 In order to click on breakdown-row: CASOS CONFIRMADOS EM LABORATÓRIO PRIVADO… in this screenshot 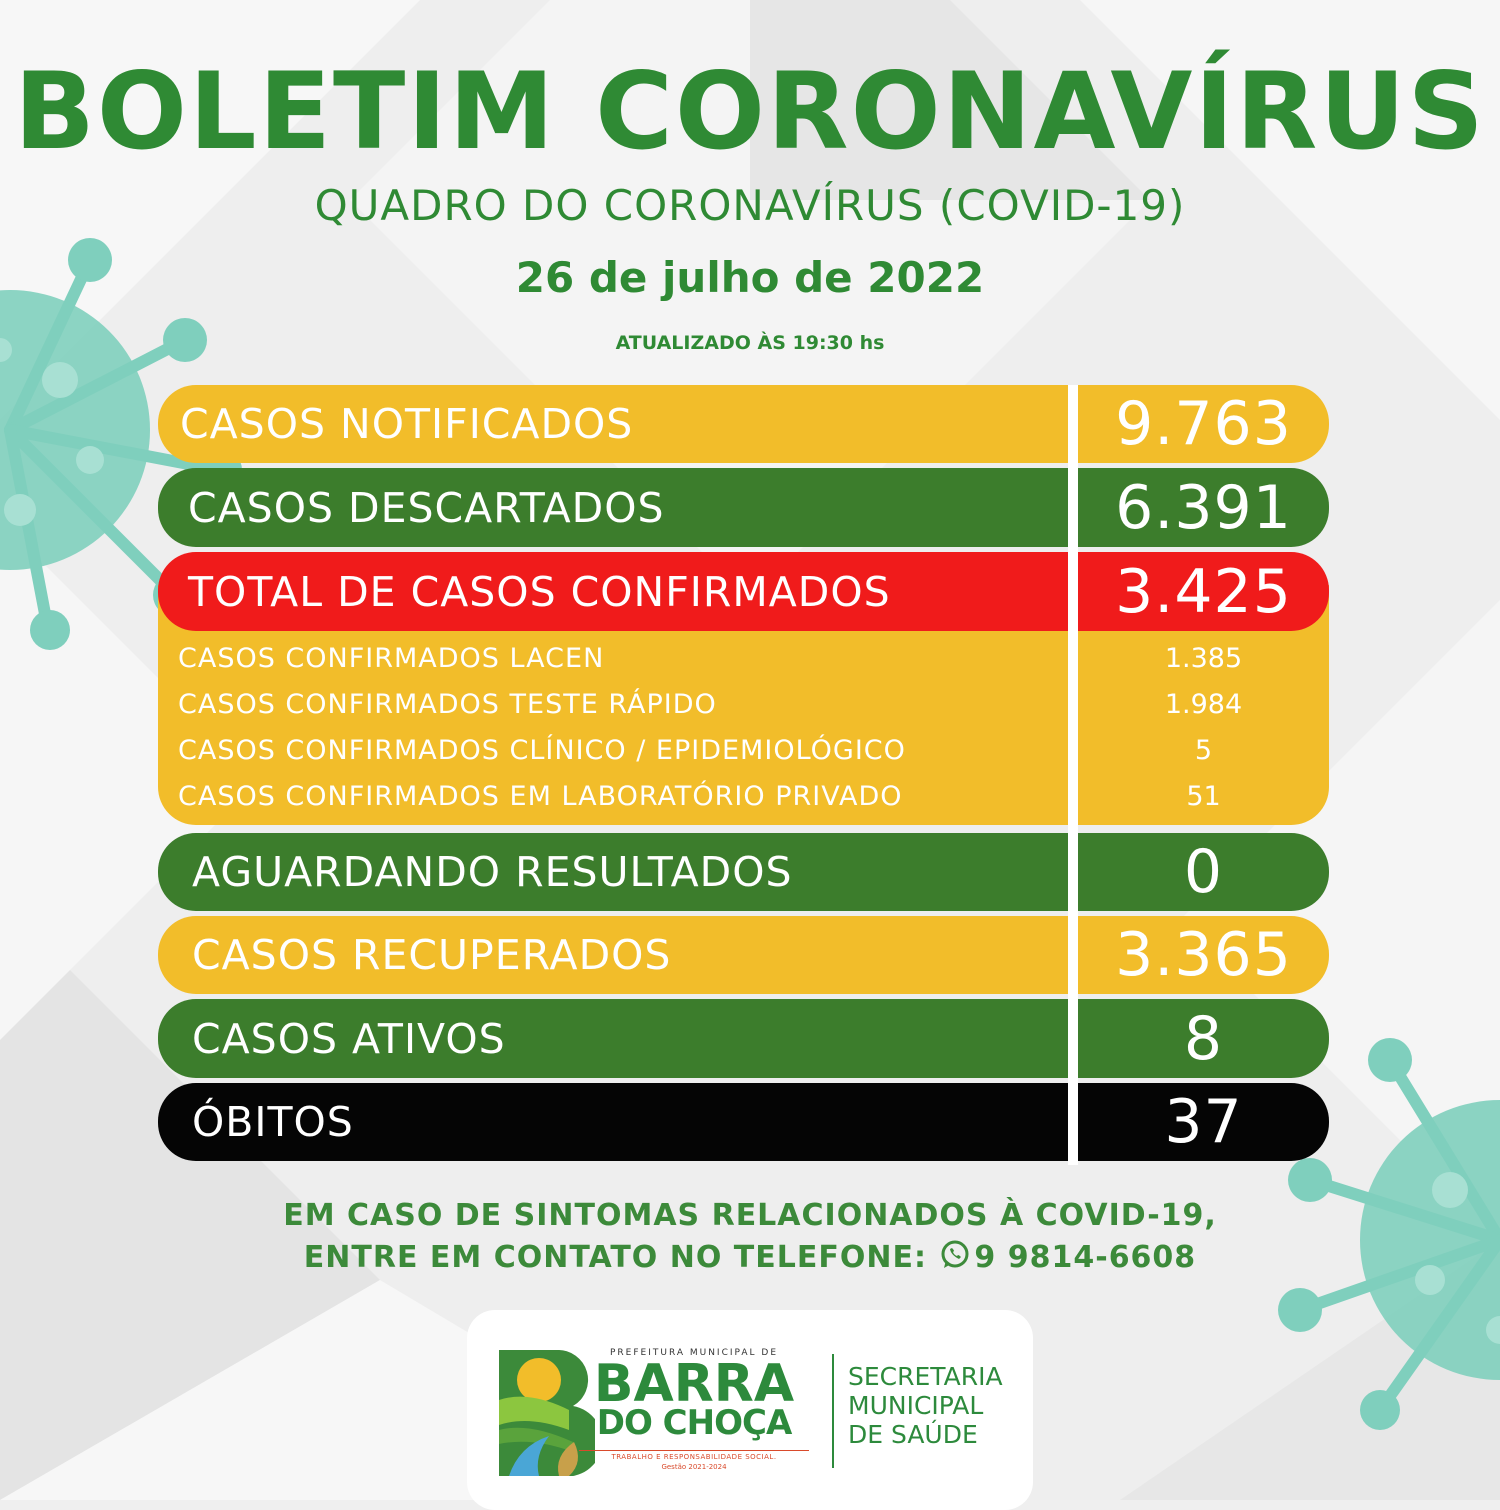, I will do `click(743, 796)`.